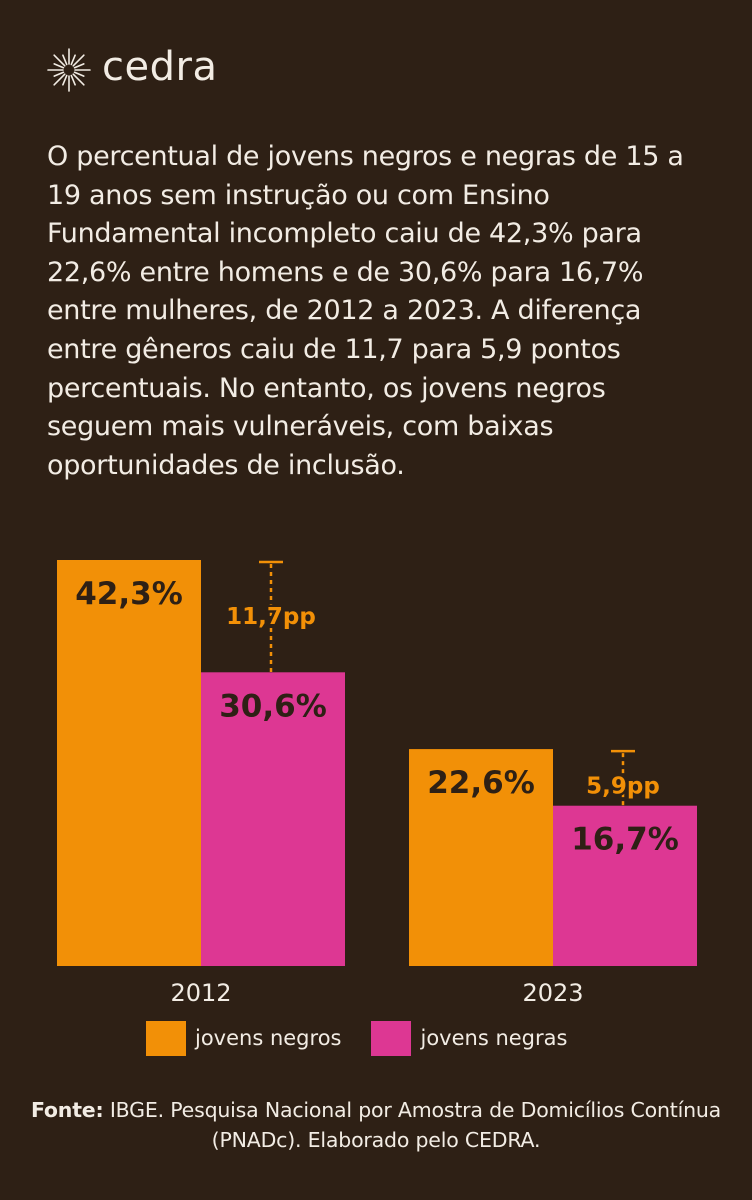  I want to click on legend-label-negras: jovens negras, so click(494, 1038).